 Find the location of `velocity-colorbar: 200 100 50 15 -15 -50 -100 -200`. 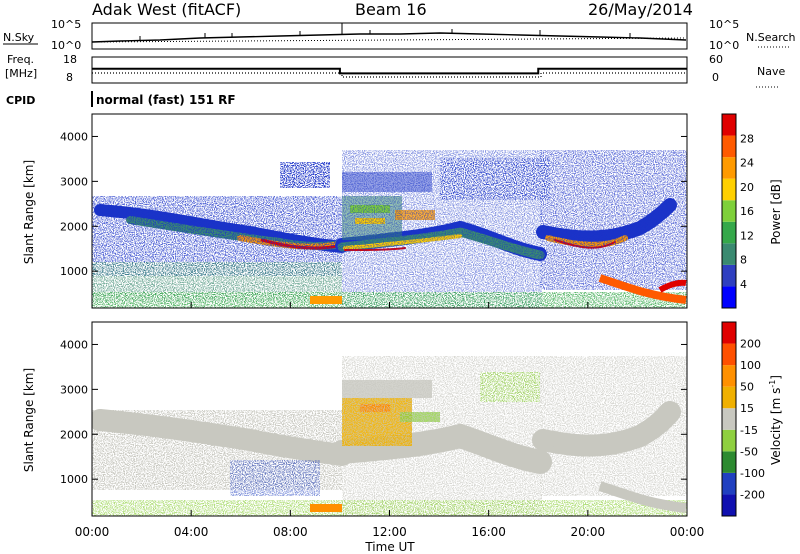

velocity-colorbar: 200 100 50 15 -15 -50 -100 -200 is located at coordinates (743, 419).